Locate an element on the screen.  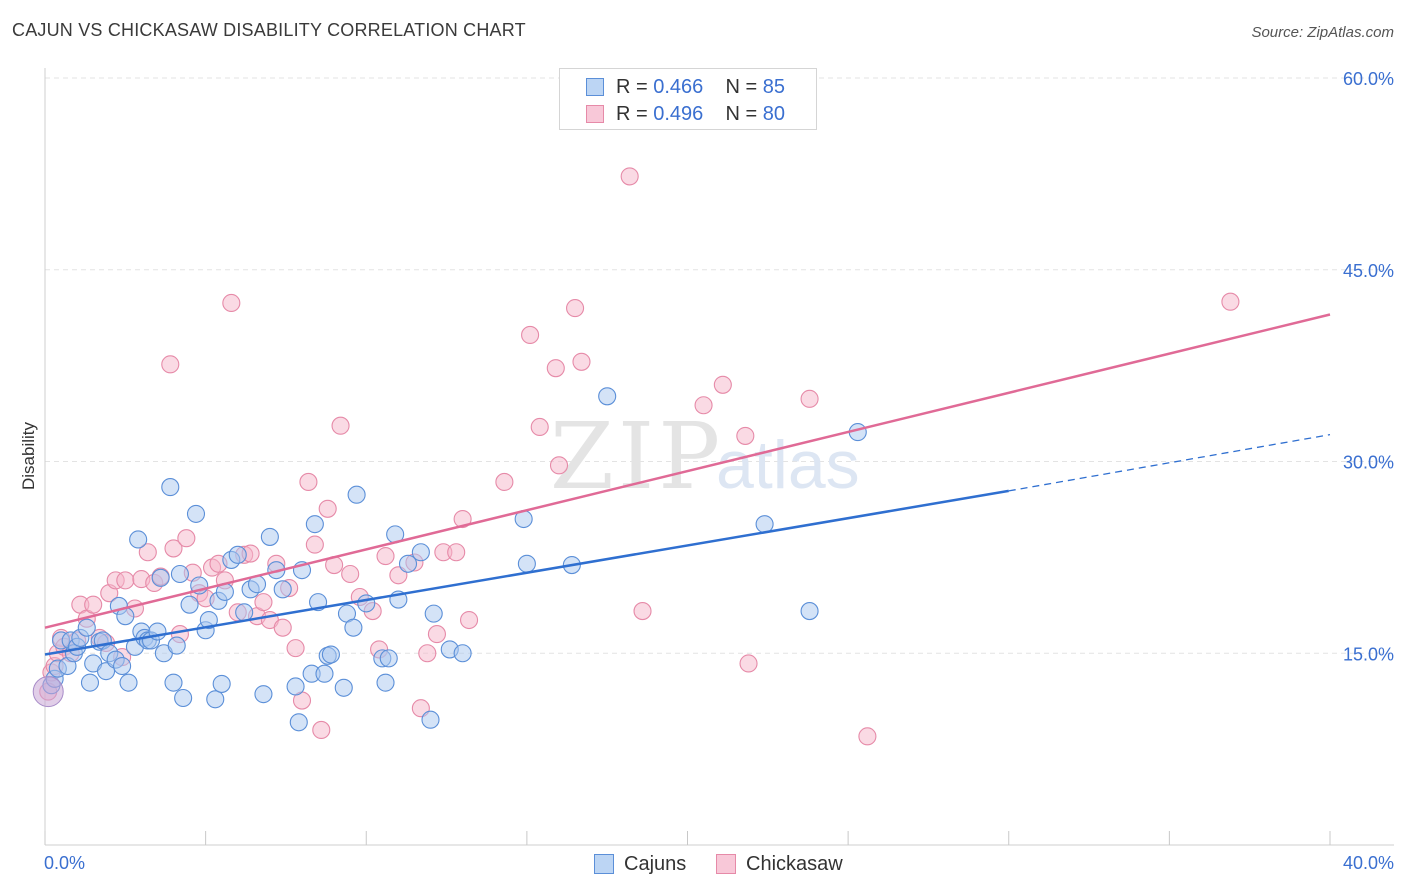
y-axis-label: Disability is located at coordinates (28, 455).